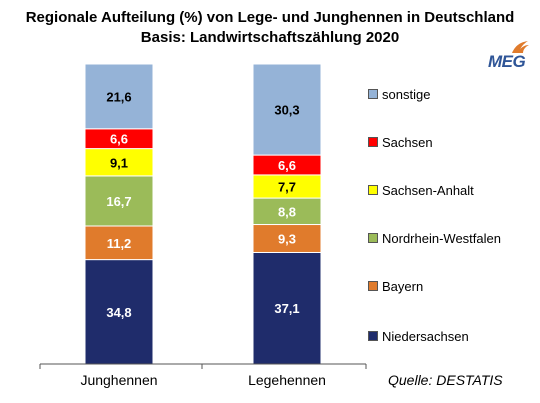 The width and height of the screenshot is (540, 403). I want to click on legend-item: Bayern, so click(395, 286).